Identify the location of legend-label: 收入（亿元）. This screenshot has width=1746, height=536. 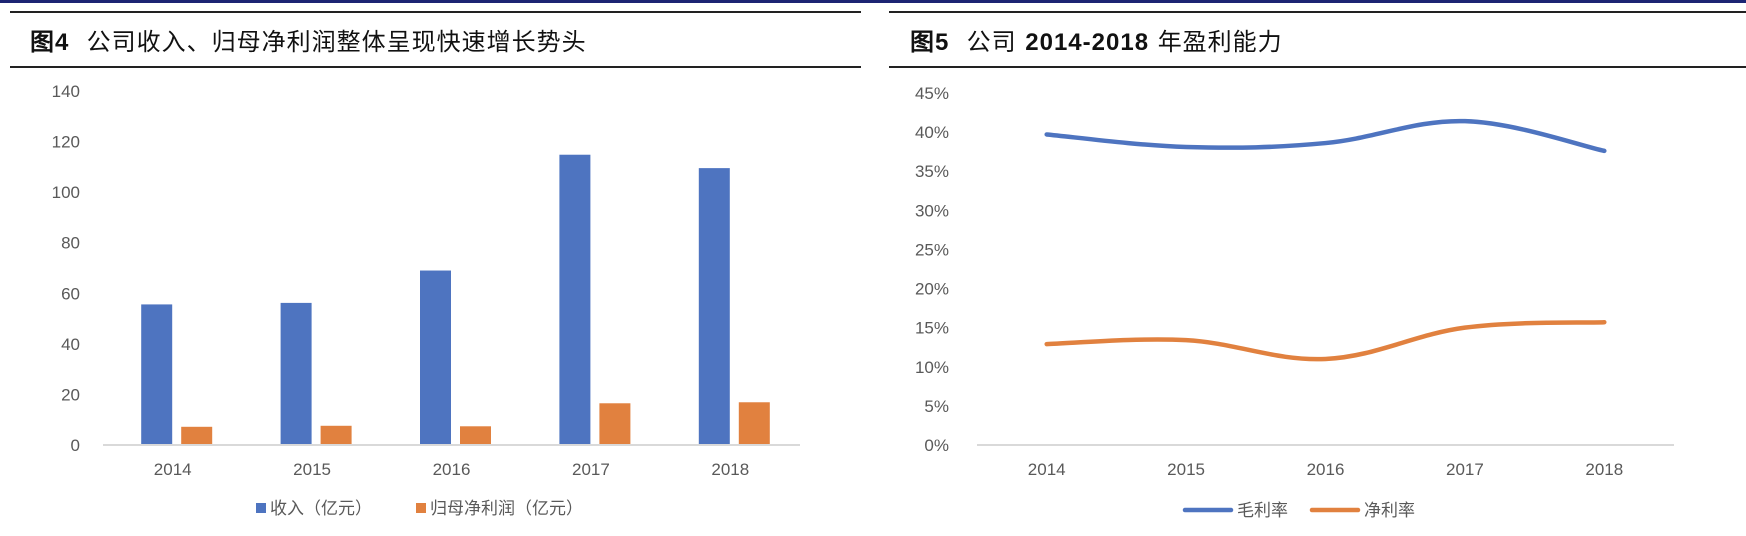
(321, 508).